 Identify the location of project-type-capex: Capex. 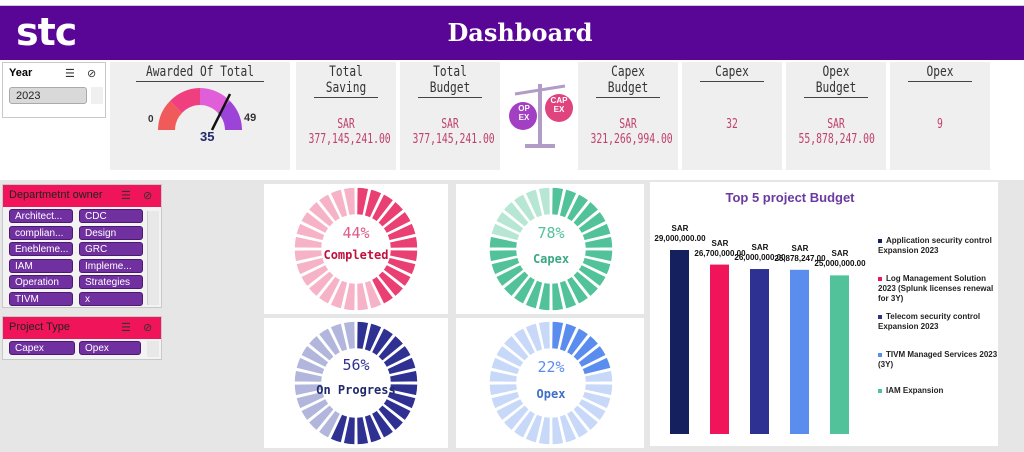
(42, 348).